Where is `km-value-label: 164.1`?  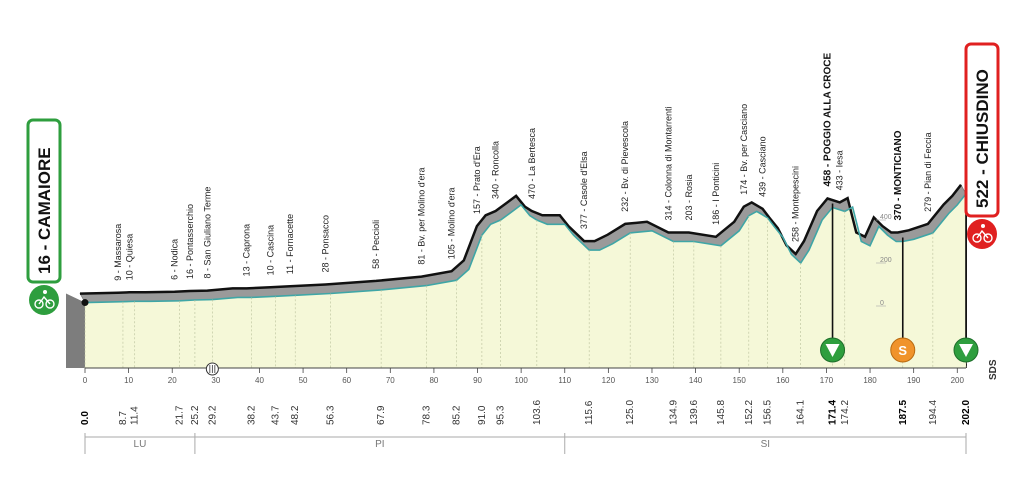 km-value-label: 164.1 is located at coordinates (801, 412).